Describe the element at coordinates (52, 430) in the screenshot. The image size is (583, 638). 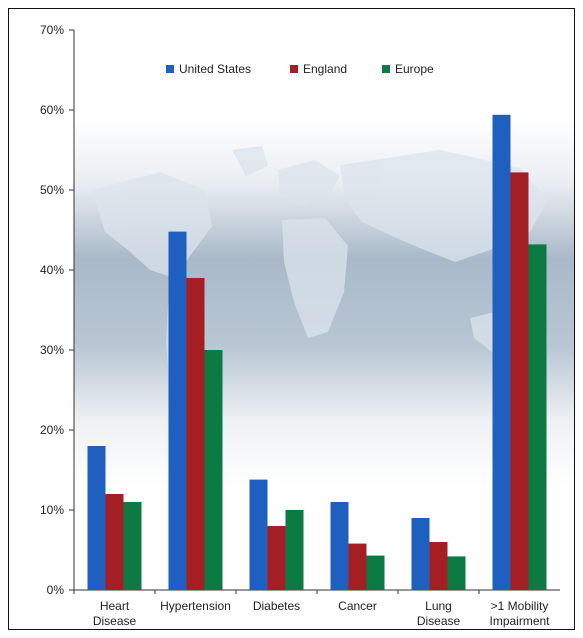
I see `y-tick-label: 20%` at that location.